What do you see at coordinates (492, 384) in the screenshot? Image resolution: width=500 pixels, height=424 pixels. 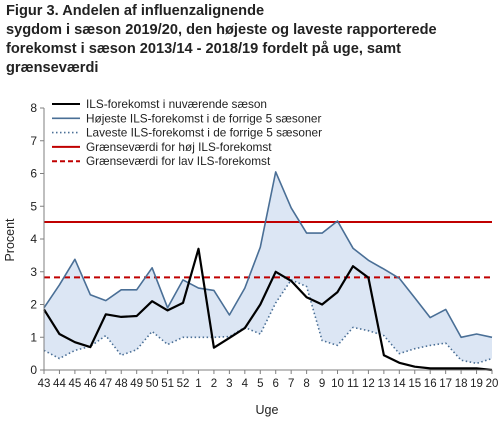 I see `x-tick-label: 20` at bounding box center [492, 384].